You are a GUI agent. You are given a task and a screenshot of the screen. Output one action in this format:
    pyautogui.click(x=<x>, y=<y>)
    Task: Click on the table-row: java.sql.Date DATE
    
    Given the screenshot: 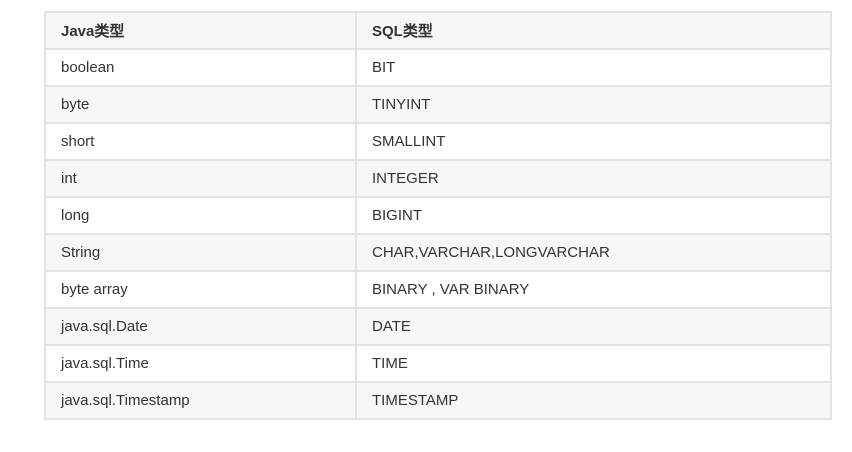 What is the action you would take?
    pyautogui.click(x=438, y=326)
    